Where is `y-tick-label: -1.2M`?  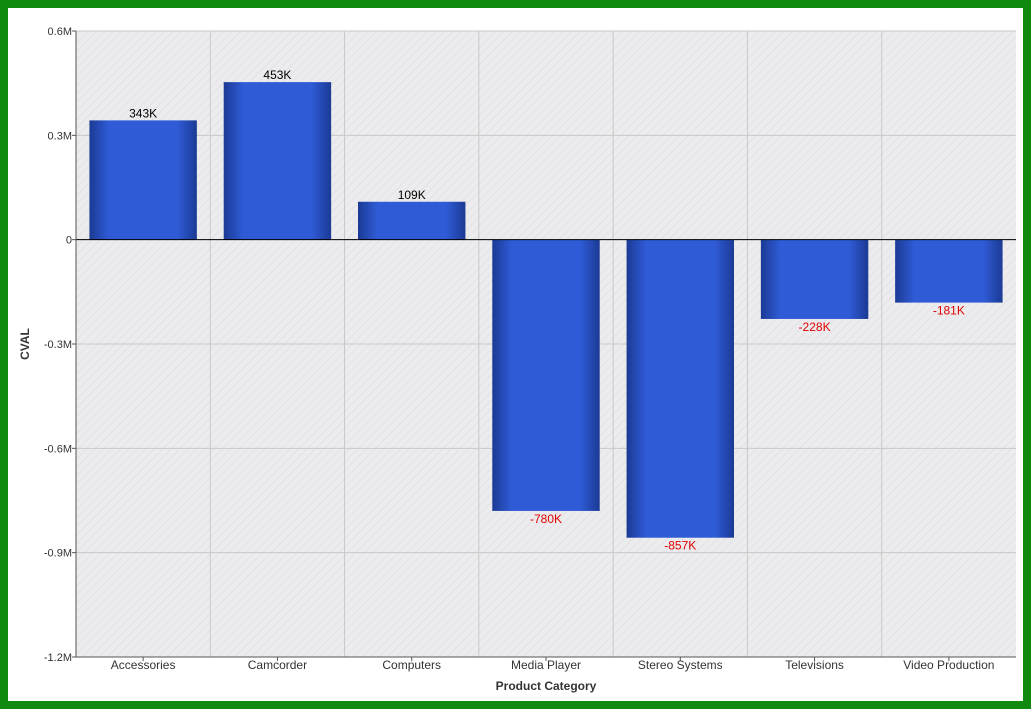
y-tick-label: -1.2M is located at coordinates (58, 658).